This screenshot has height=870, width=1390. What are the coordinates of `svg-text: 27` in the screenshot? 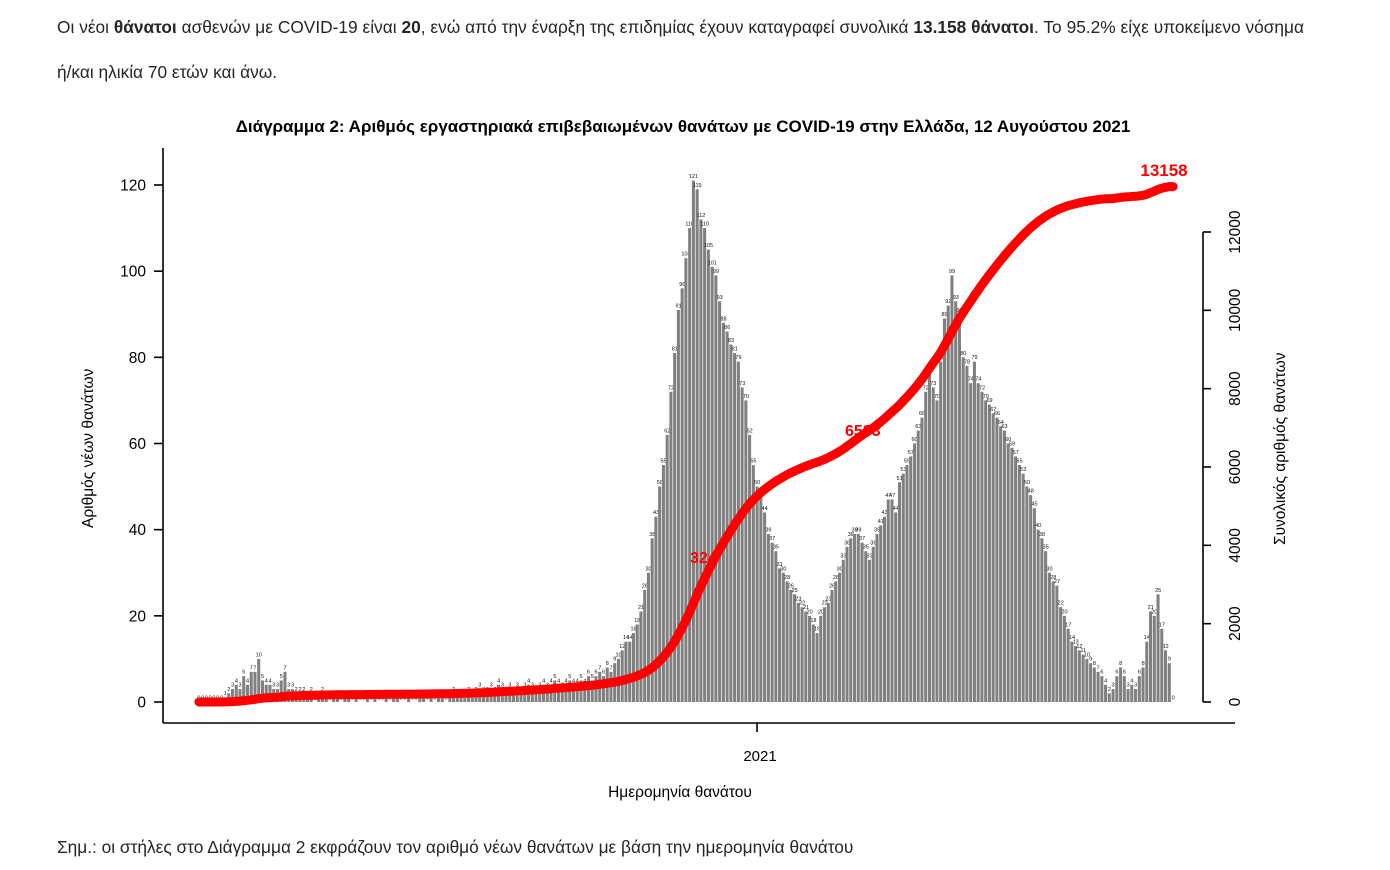 It's located at (1057, 582).